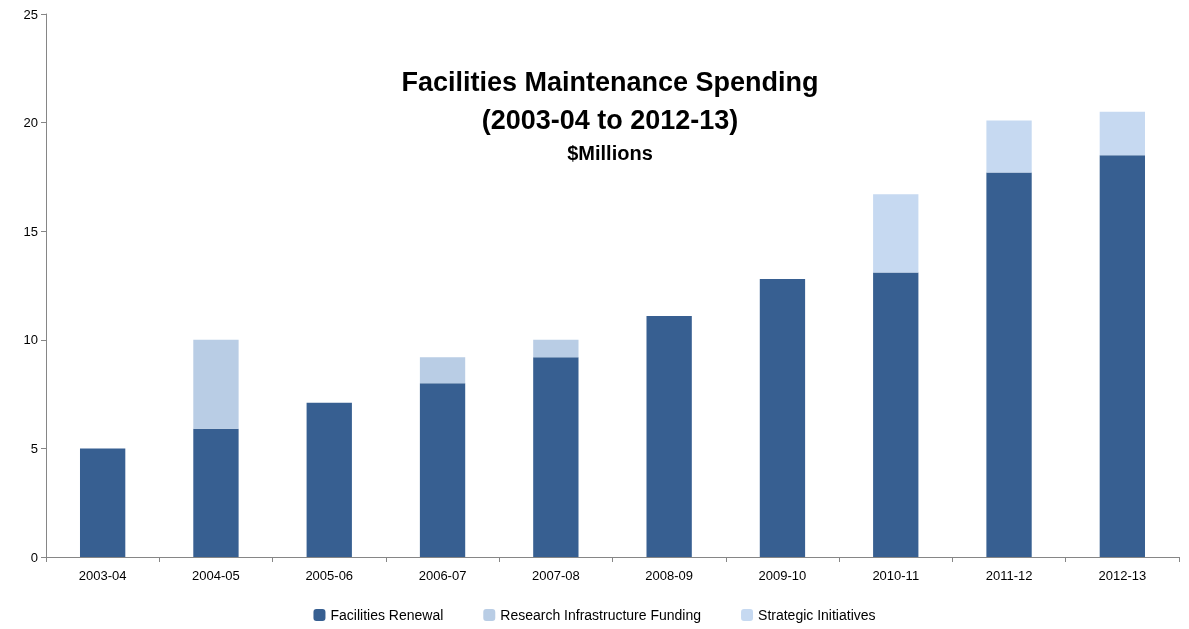  I want to click on x-tick-label: 2012-13, so click(1122, 575).